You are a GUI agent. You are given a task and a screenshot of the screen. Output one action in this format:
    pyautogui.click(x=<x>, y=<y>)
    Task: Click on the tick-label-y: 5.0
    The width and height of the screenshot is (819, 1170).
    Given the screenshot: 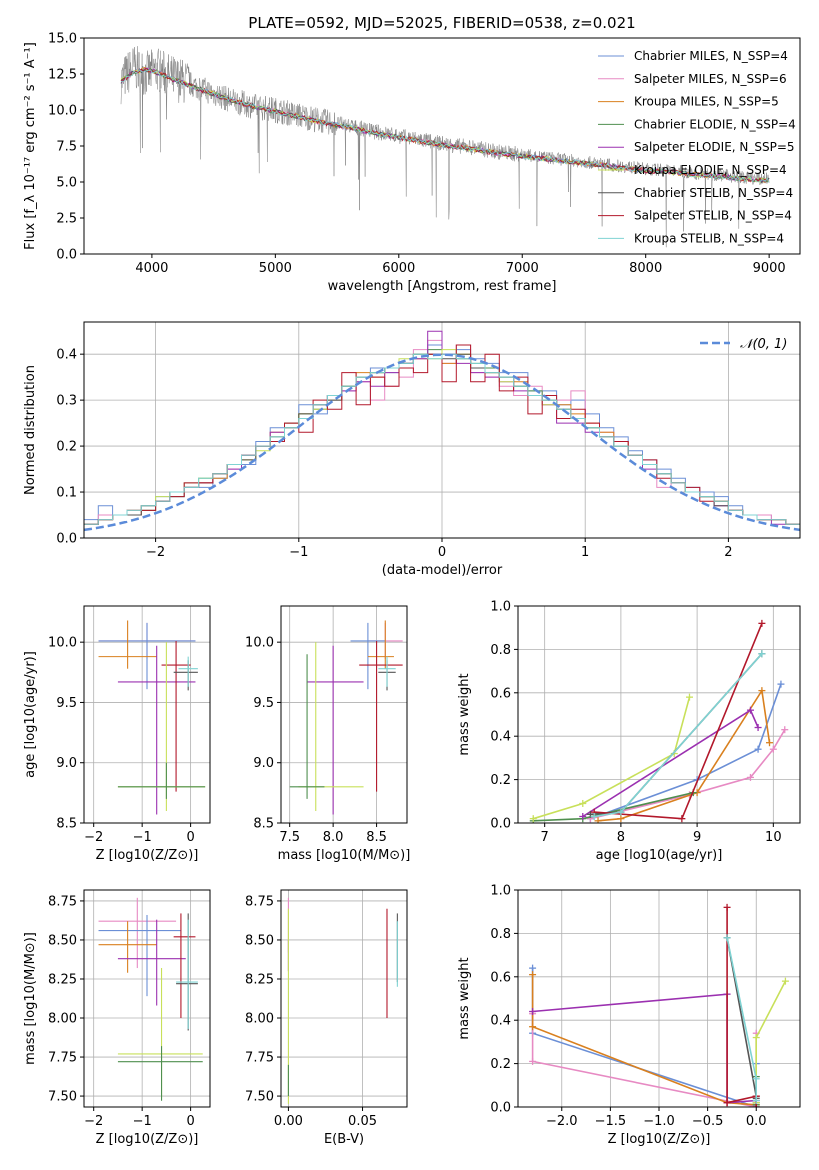 What is the action you would take?
    pyautogui.click(x=66, y=183)
    